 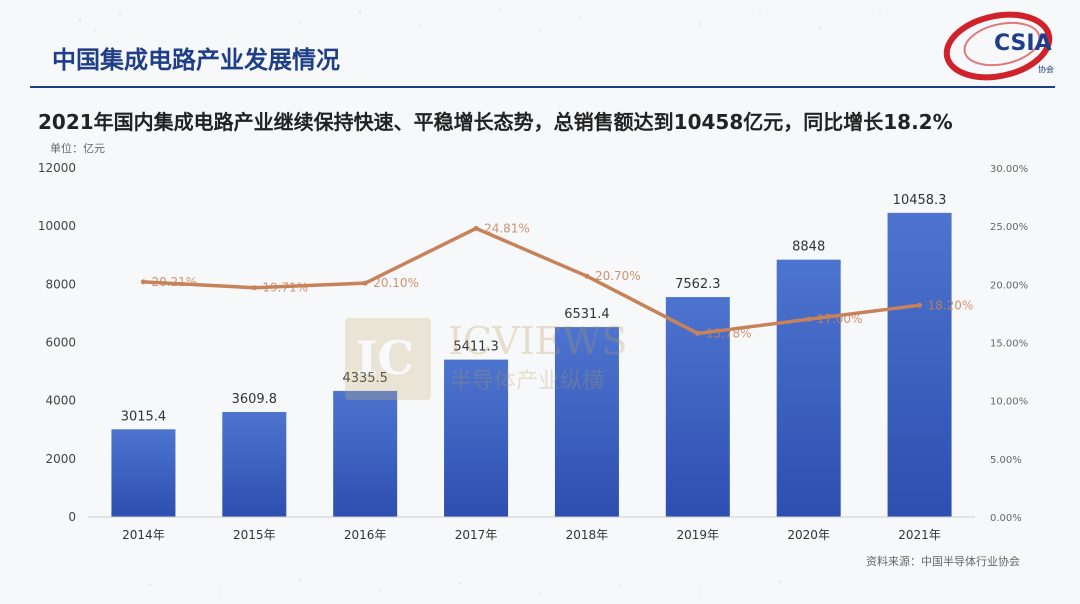 I want to click on watermark-subtext: 半导体产业纵横, so click(x=527, y=381).